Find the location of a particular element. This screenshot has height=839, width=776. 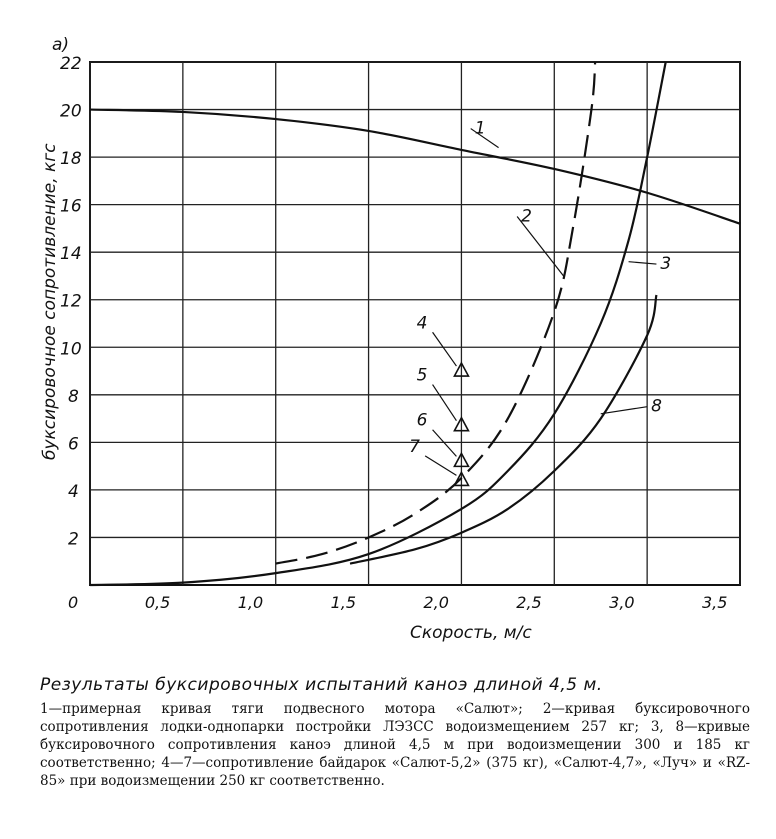

x-tick-label: 2,5 is located at coordinates (528, 602).